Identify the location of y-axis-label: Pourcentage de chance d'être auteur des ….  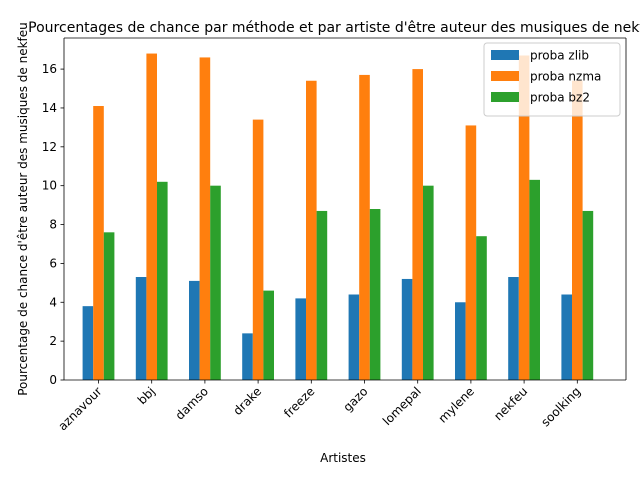
(23, 209).